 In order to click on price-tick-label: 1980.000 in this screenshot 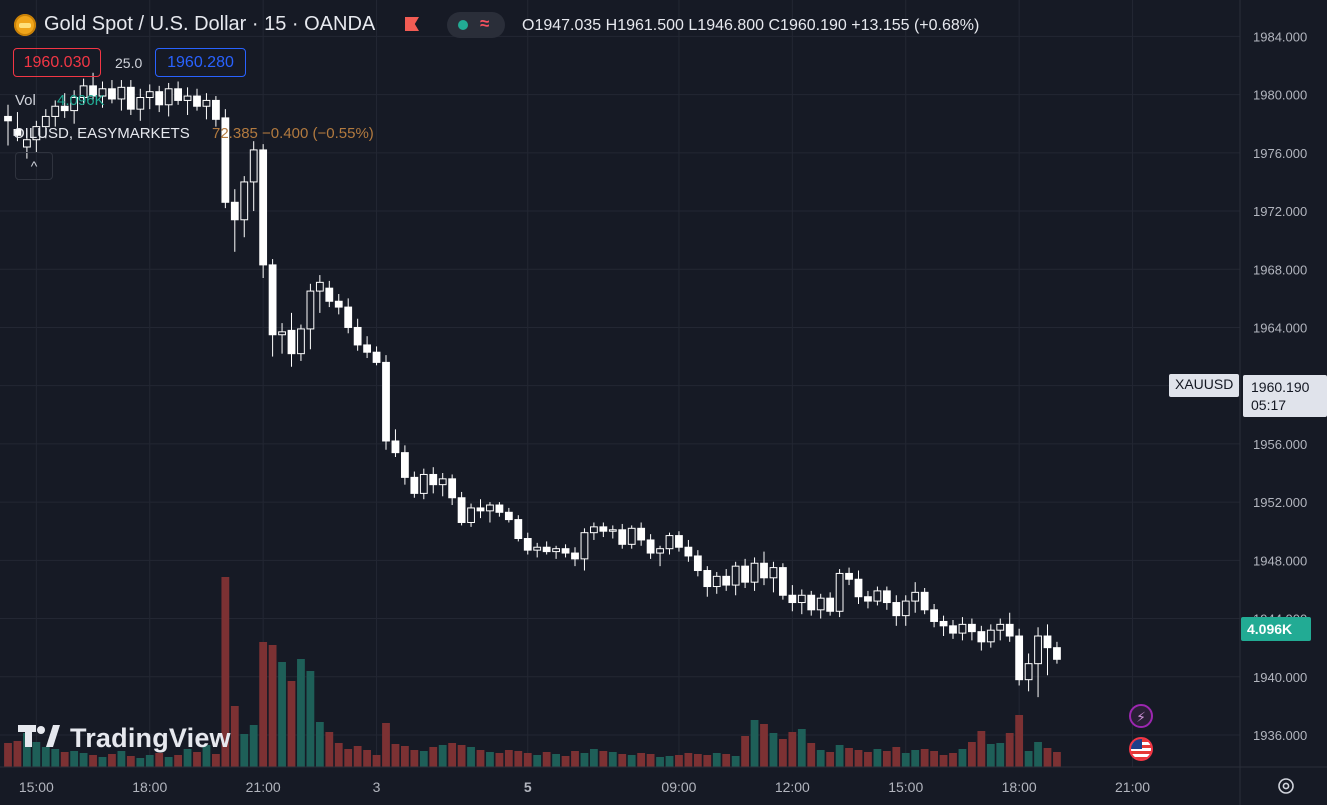, I will do `click(1280, 95)`.